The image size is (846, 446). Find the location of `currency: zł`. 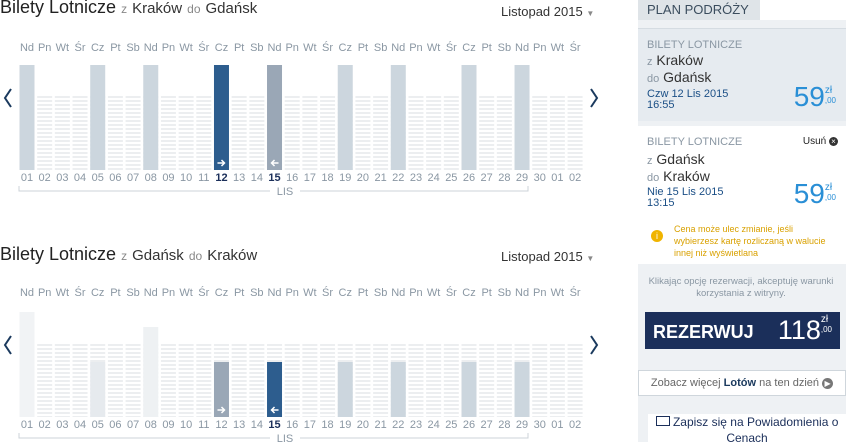

currency: zł is located at coordinates (828, 187).